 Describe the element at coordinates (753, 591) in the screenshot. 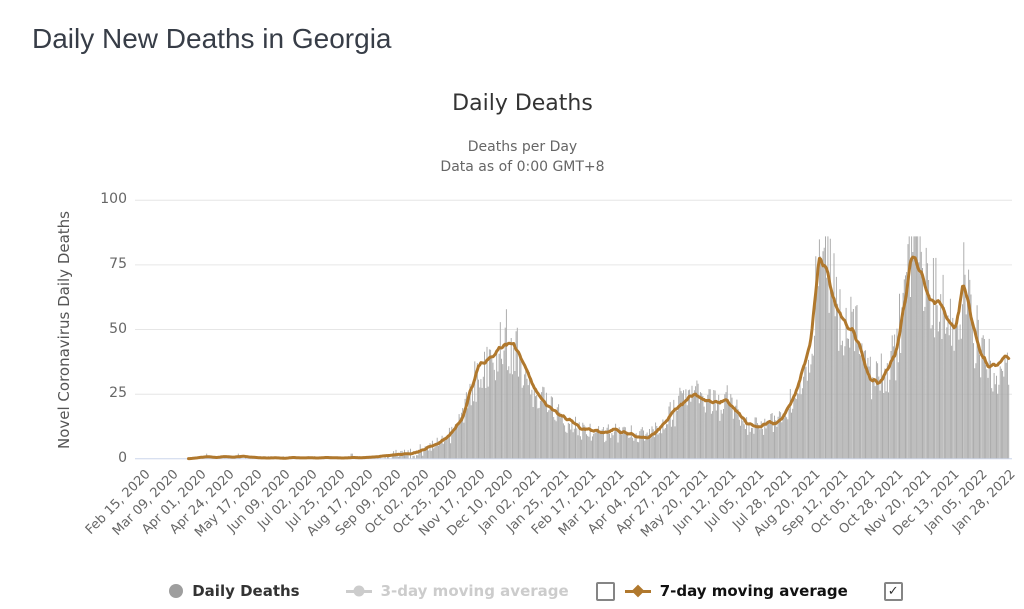

I see `legend-label-7day-avg: 7-day moving average` at that location.